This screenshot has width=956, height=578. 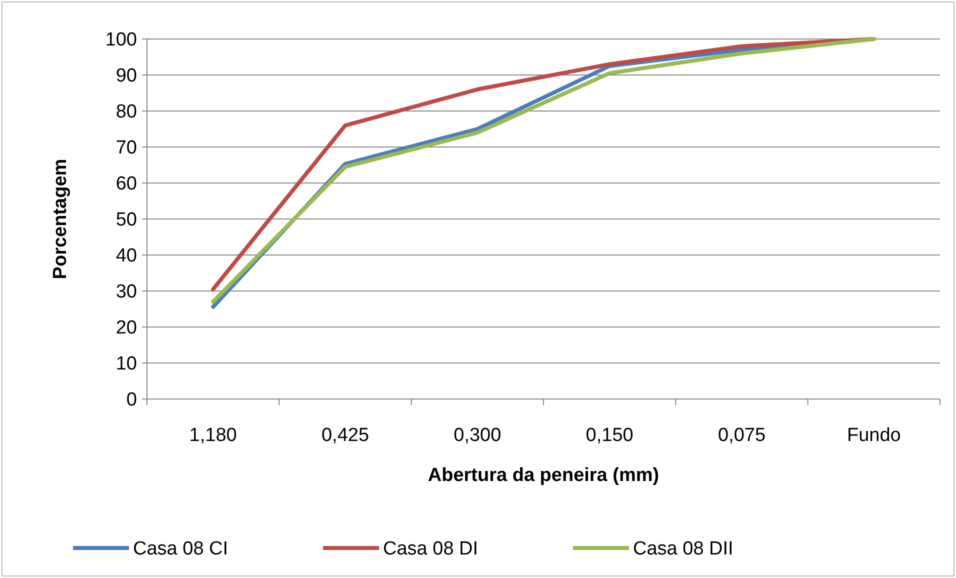 What do you see at coordinates (430, 549) in the screenshot?
I see `legend-label: Casa 08 DI` at bounding box center [430, 549].